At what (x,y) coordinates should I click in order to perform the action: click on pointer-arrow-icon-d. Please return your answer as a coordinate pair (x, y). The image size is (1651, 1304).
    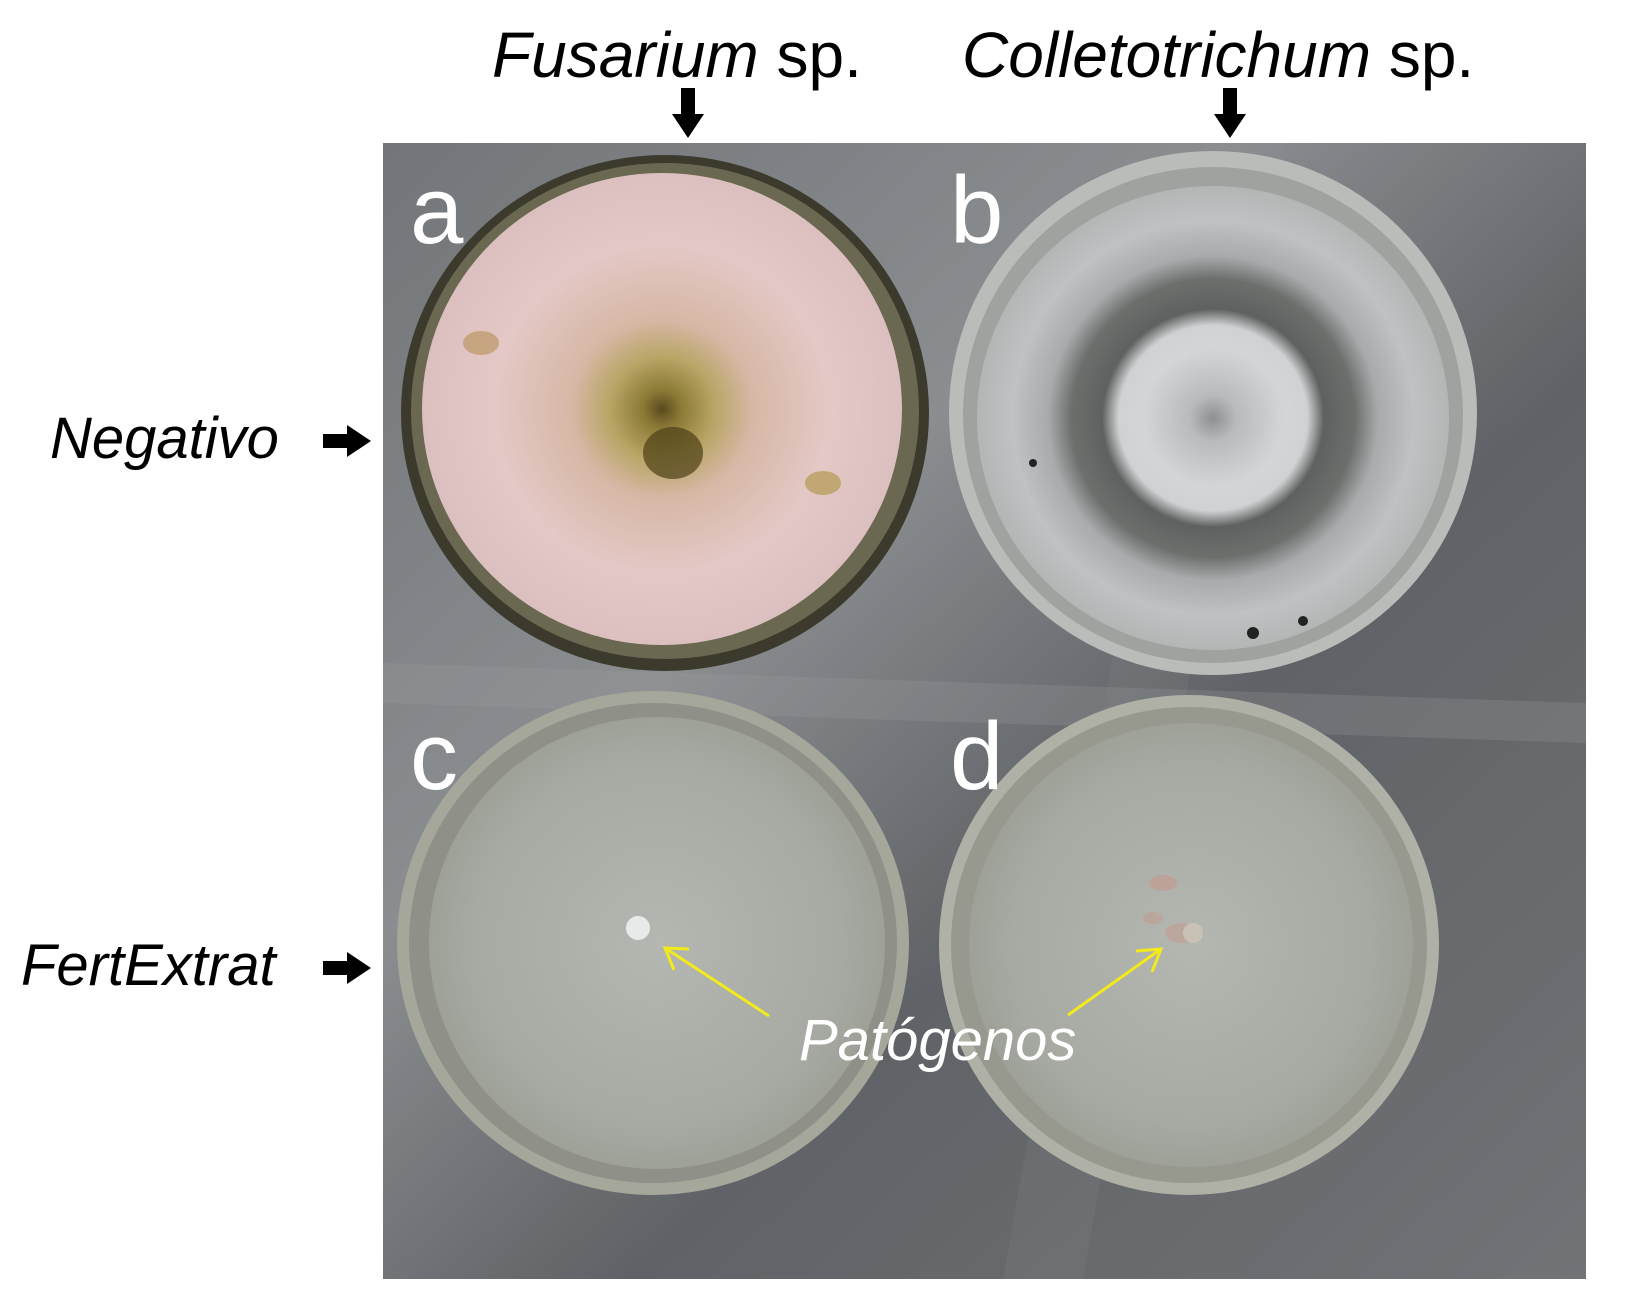
    Looking at the image, I should click on (1115, 982).